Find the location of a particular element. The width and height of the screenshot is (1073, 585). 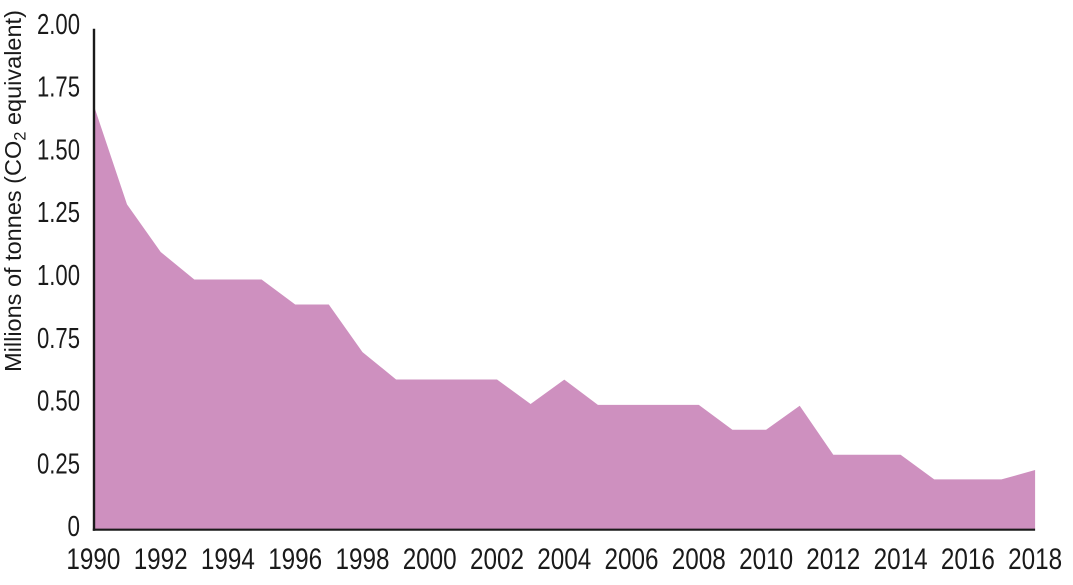

svg-text: 1.25 is located at coordinates (58, 213).